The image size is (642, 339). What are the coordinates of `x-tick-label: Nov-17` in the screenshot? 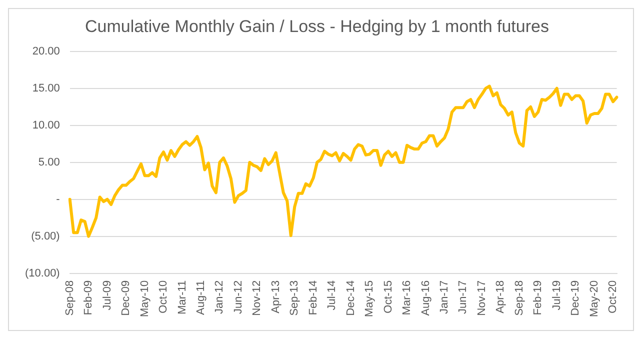 It's located at (482, 298).